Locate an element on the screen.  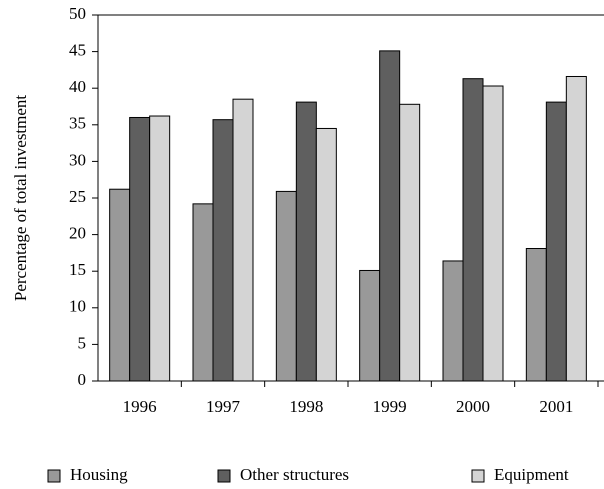
y-tick-label: 0 is located at coordinates (82, 379).